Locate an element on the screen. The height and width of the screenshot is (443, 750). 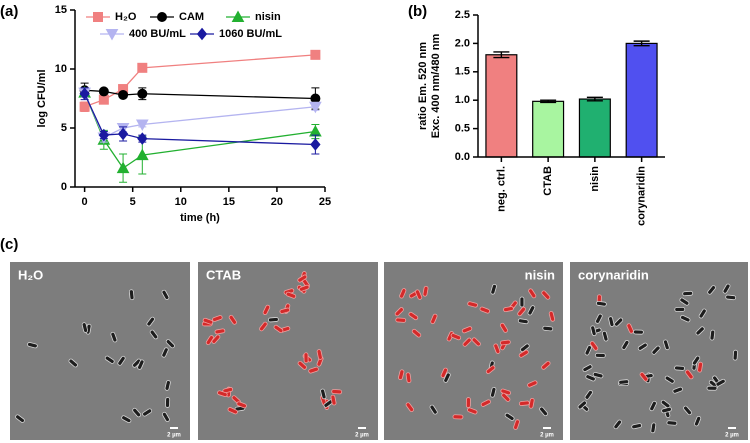
x-tick-label: 20 is located at coordinates (277, 202).